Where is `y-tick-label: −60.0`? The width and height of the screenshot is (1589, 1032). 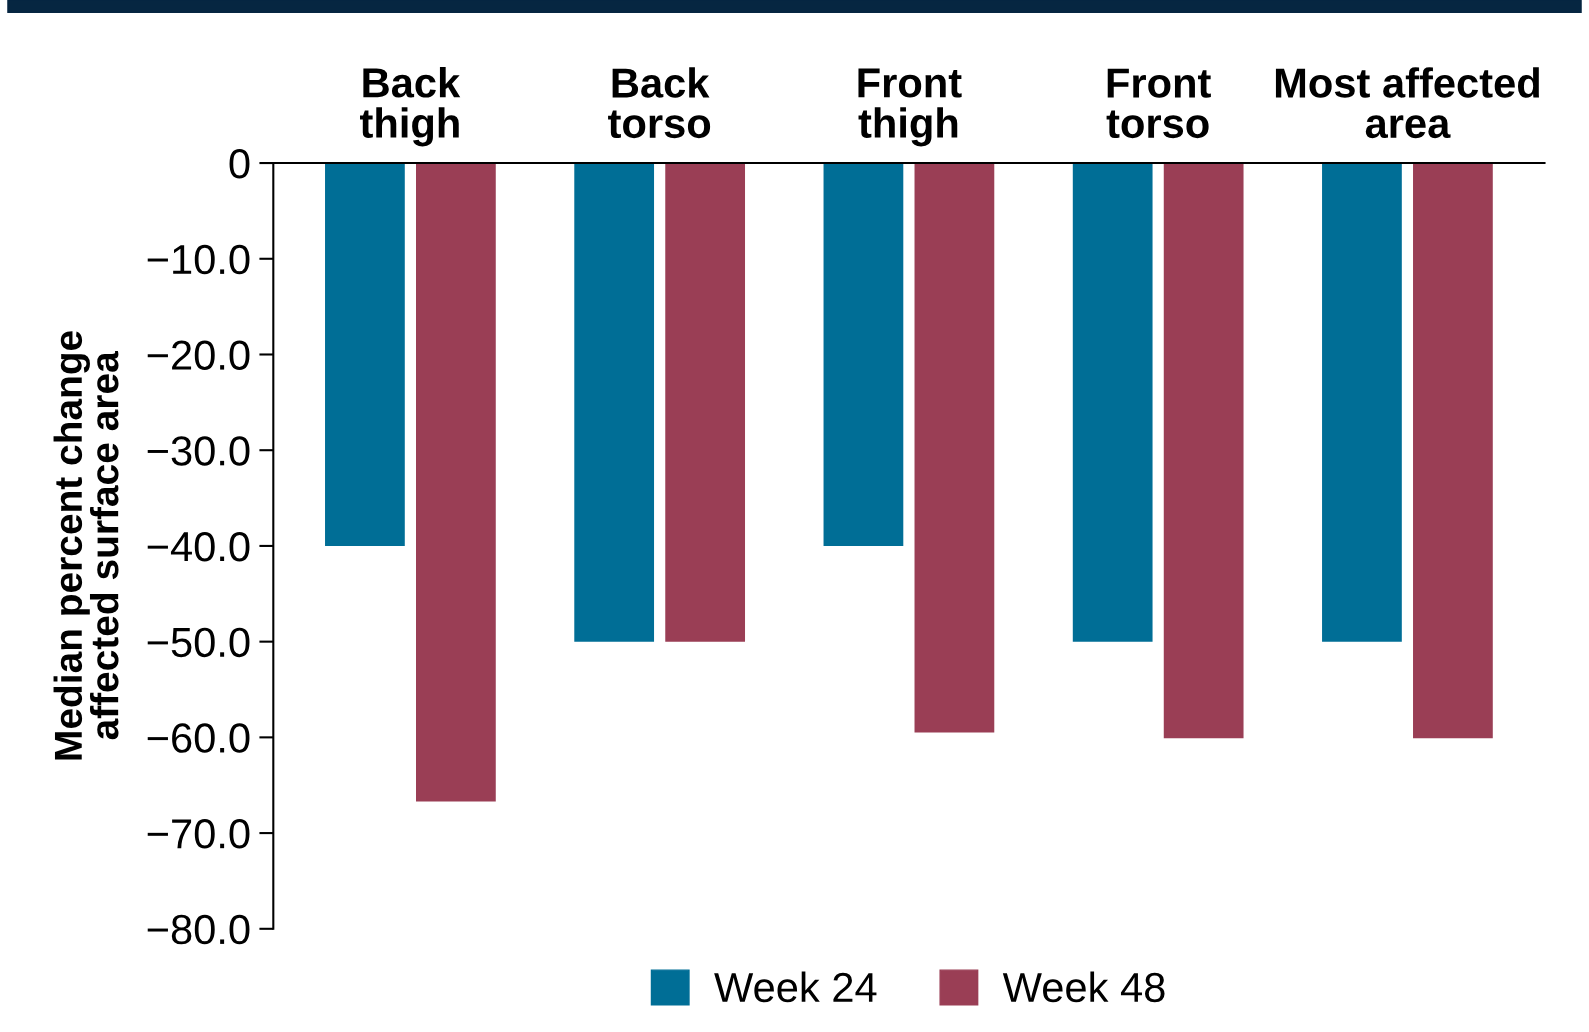 y-tick-label: −60.0 is located at coordinates (198, 738).